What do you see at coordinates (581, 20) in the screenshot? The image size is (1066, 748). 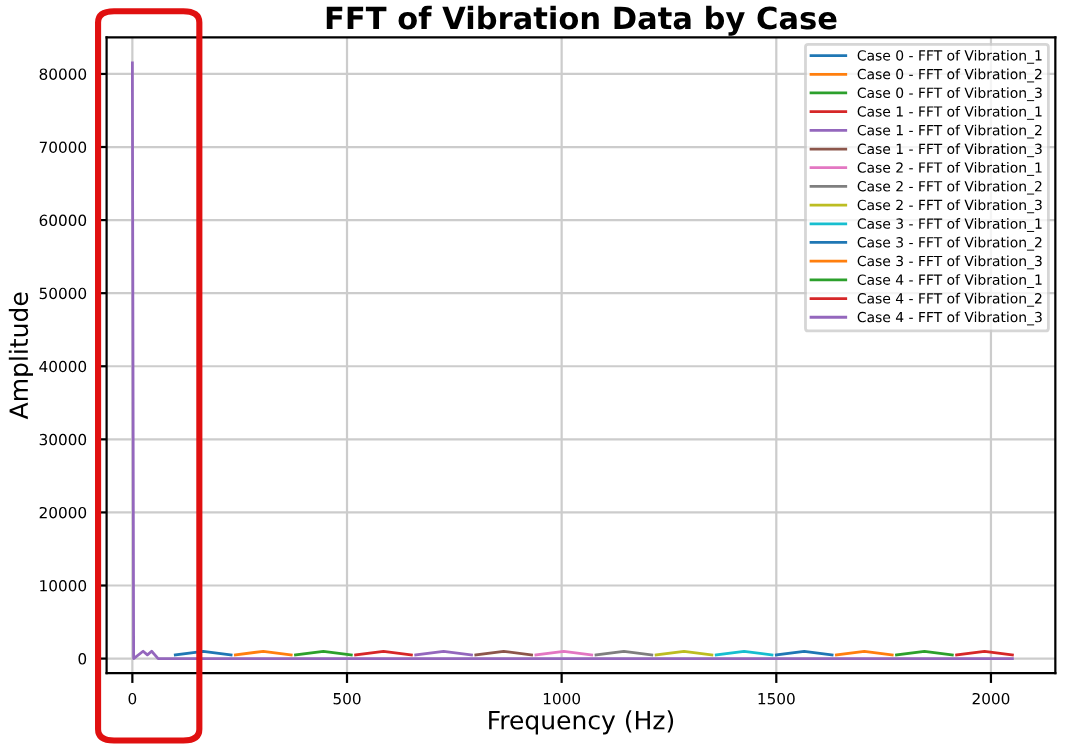 I see `chart-title: FFT of Vibration Data by Case` at bounding box center [581, 20].